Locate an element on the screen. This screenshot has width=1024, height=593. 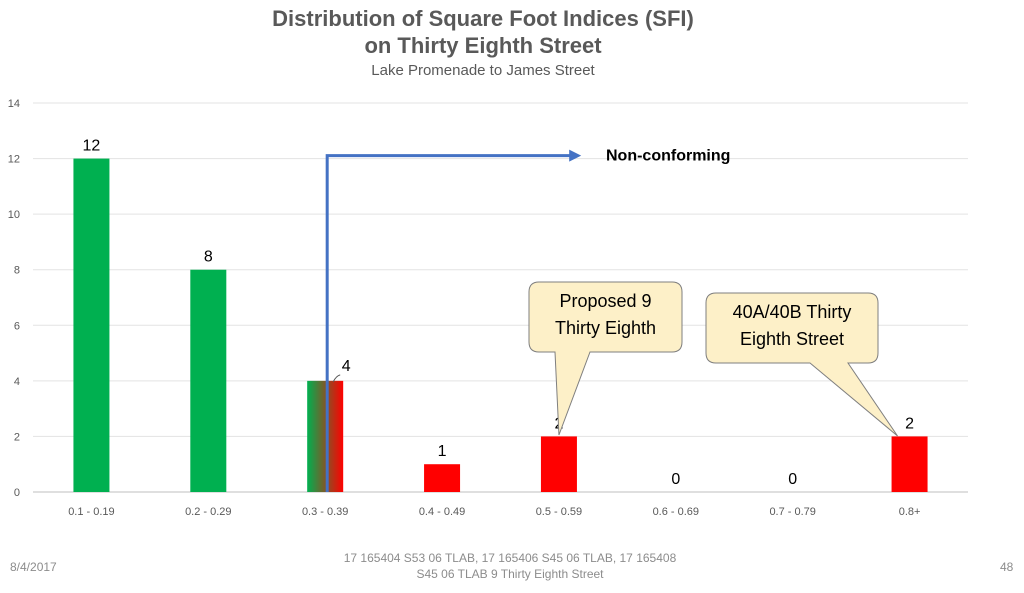
y-tick-label: 14 is located at coordinates (14, 104).